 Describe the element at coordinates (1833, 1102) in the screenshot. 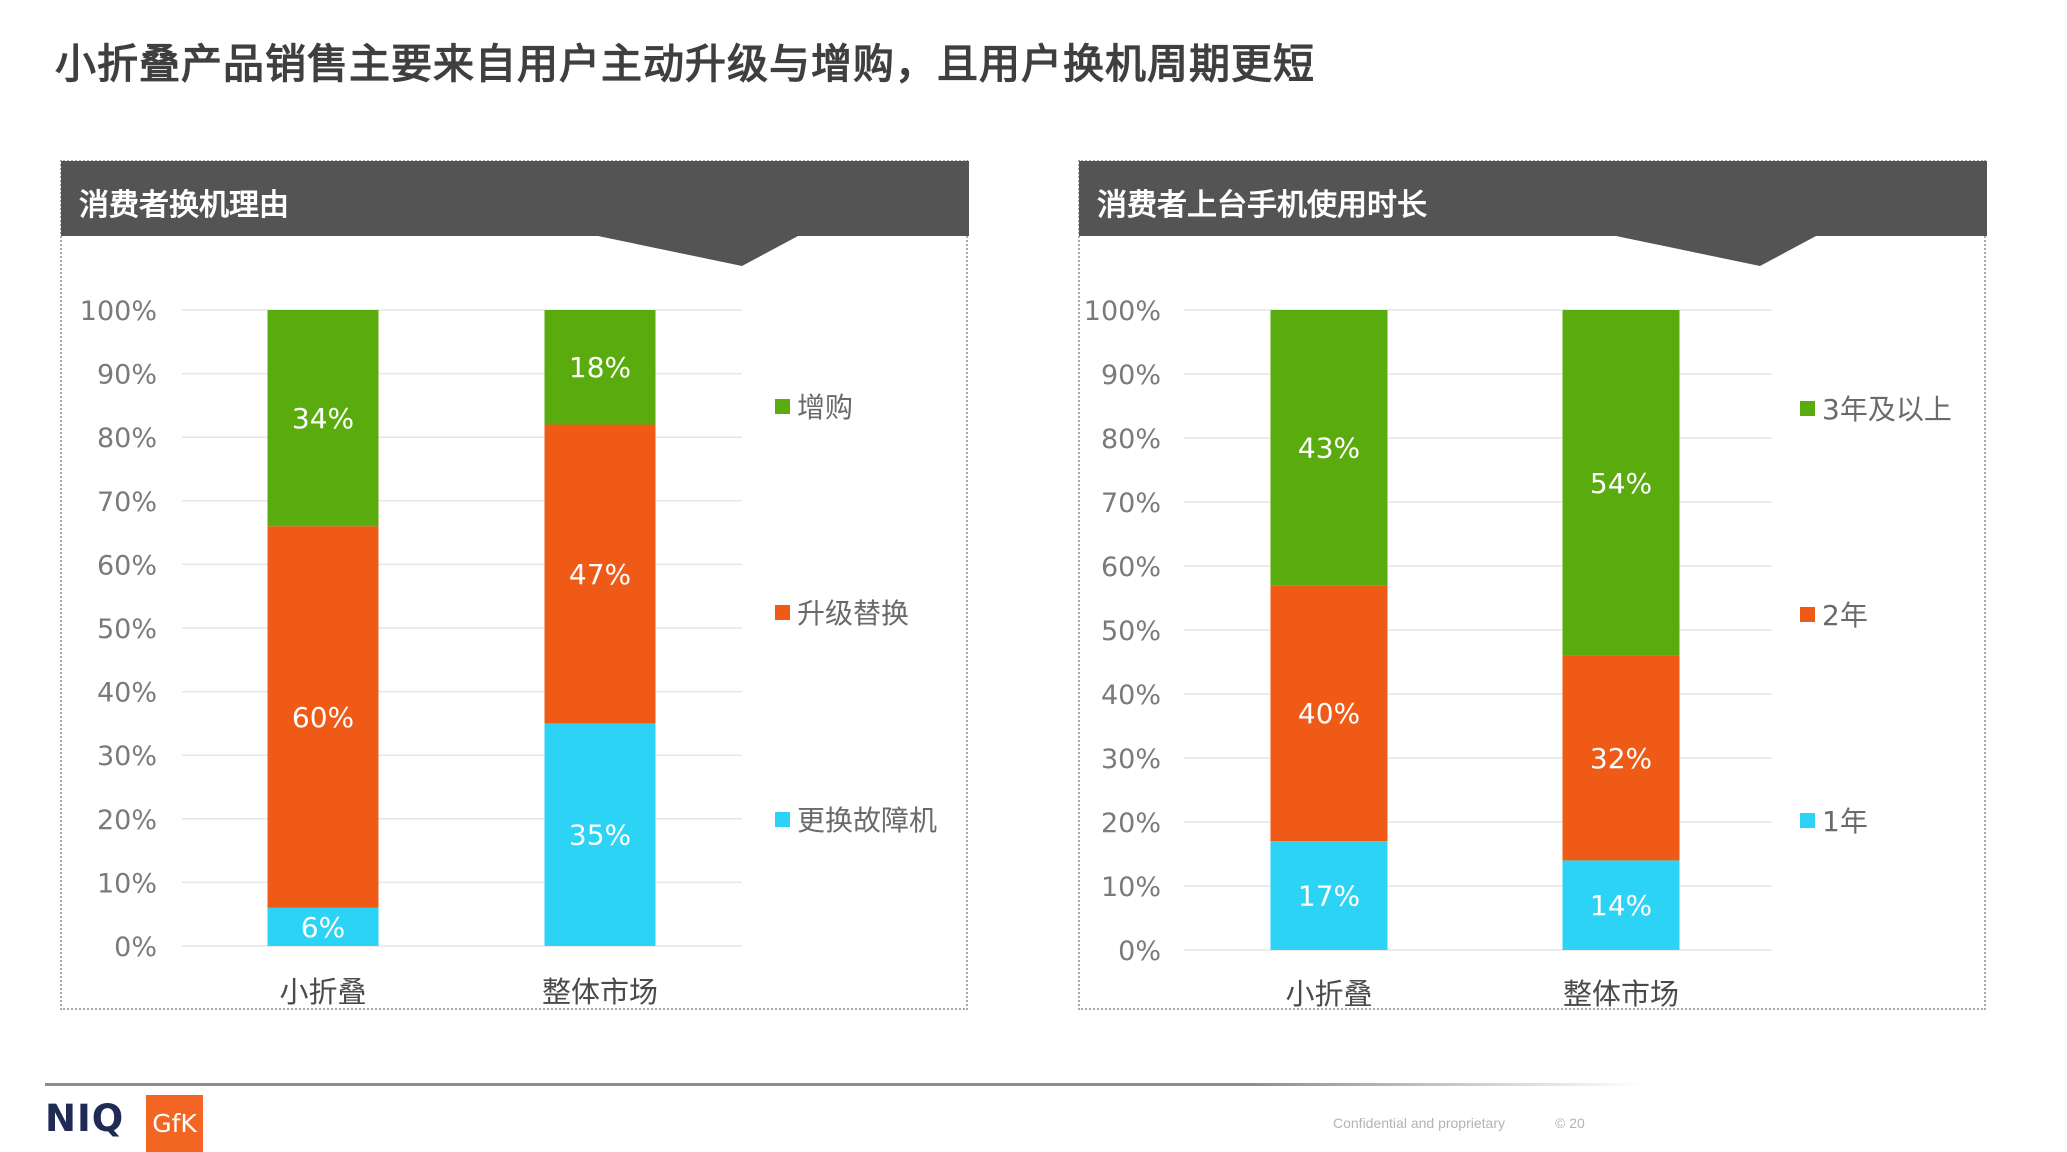

I see `footer-fade-overlay` at that location.